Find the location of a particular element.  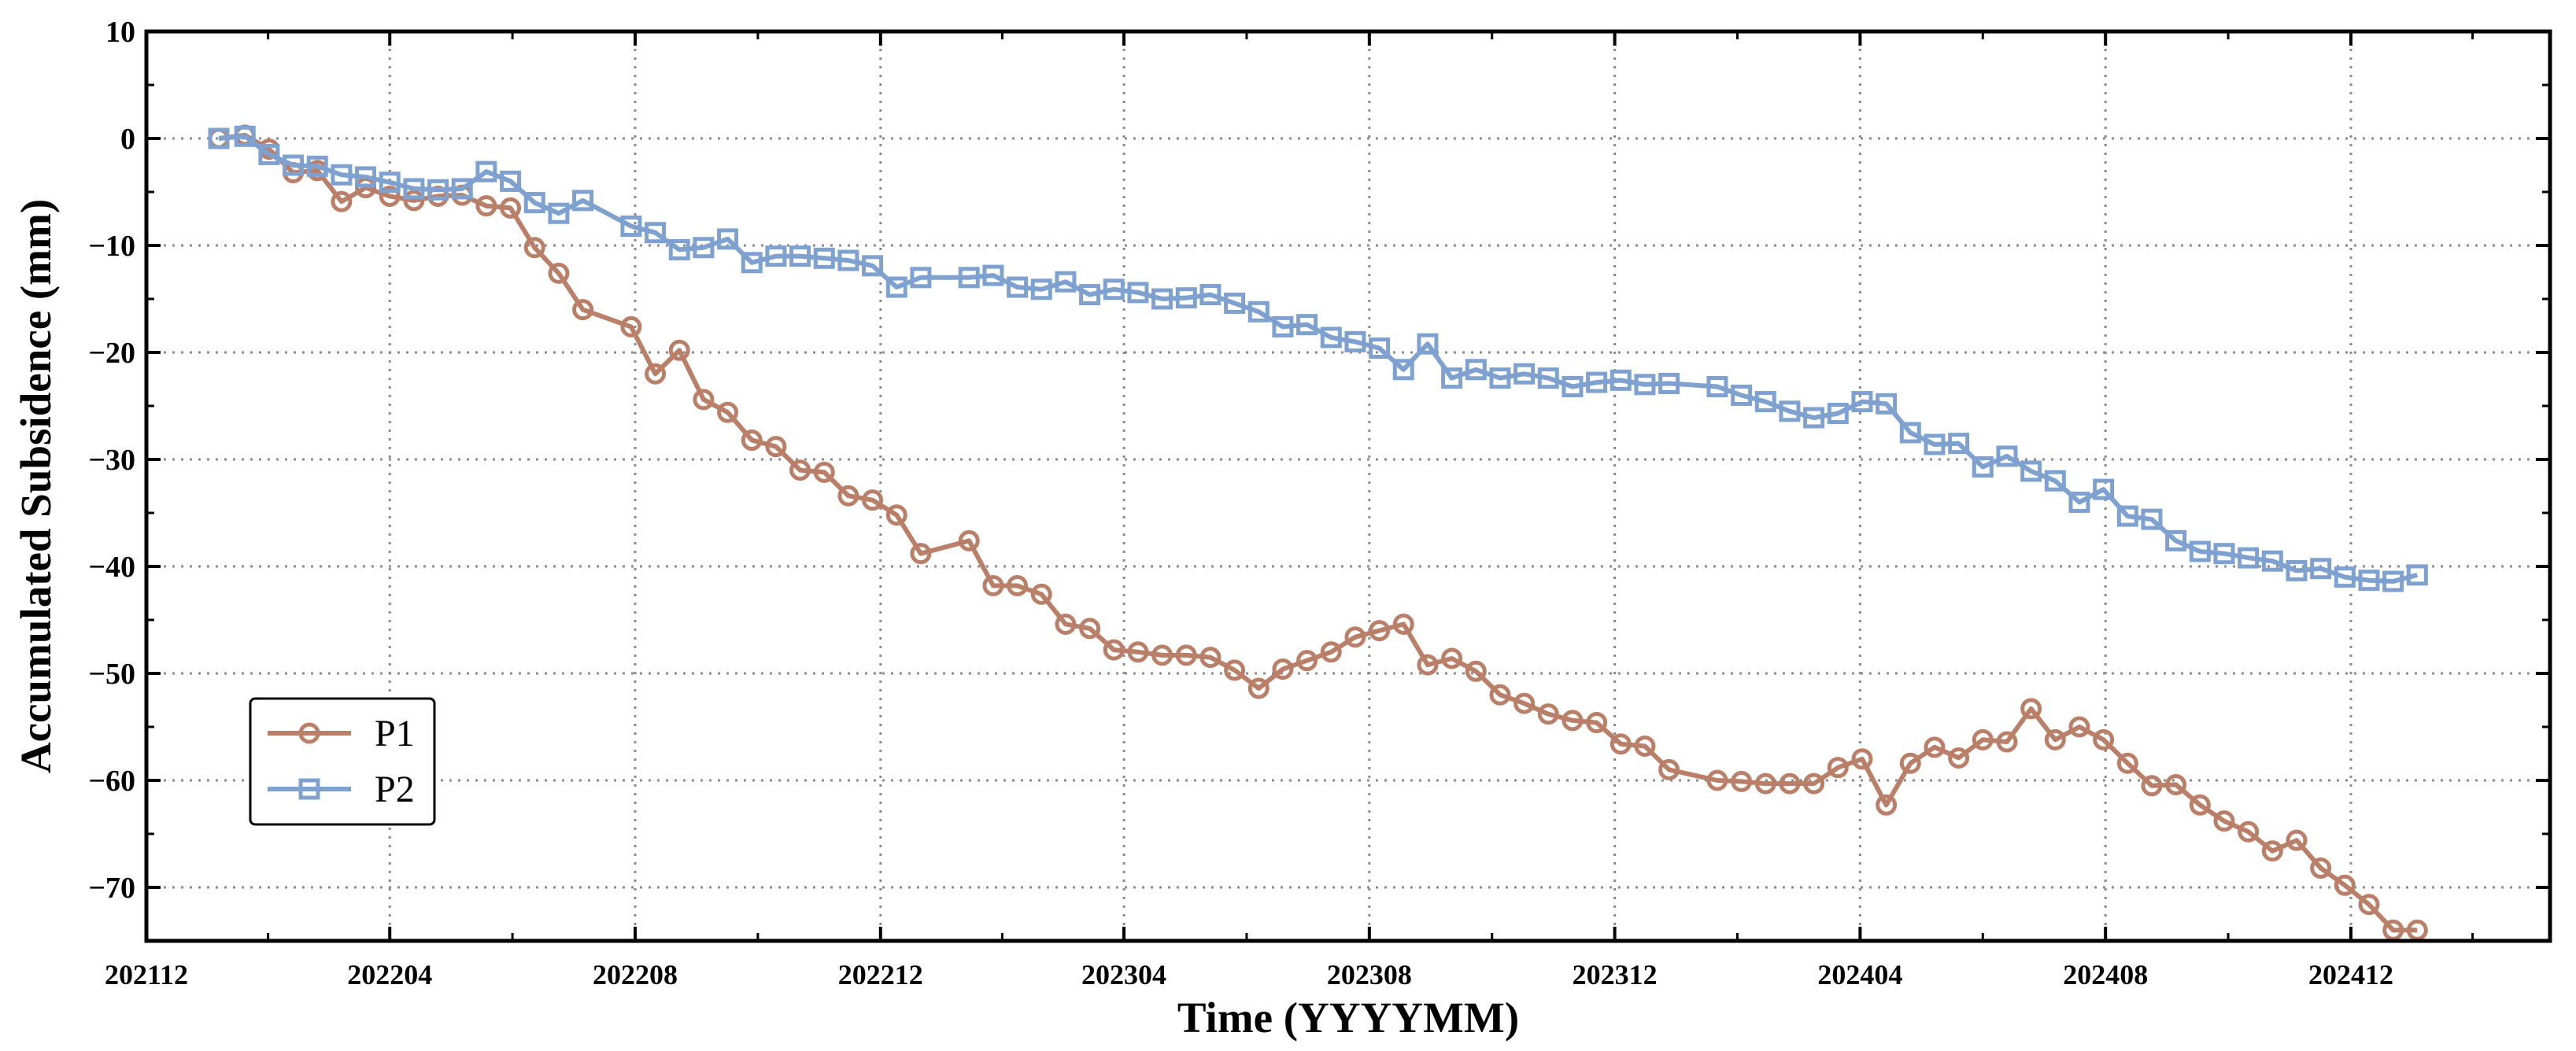

y-tick-label: −60 is located at coordinates (111, 782).